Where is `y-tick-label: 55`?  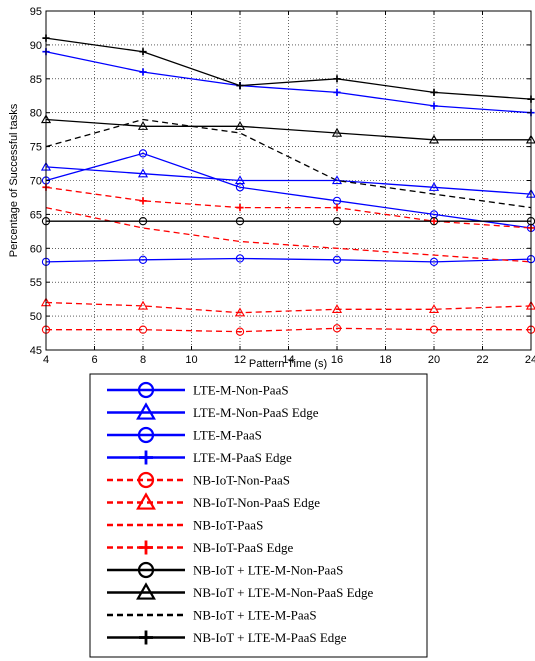
y-tick-label: 55 is located at coordinates (36, 283).